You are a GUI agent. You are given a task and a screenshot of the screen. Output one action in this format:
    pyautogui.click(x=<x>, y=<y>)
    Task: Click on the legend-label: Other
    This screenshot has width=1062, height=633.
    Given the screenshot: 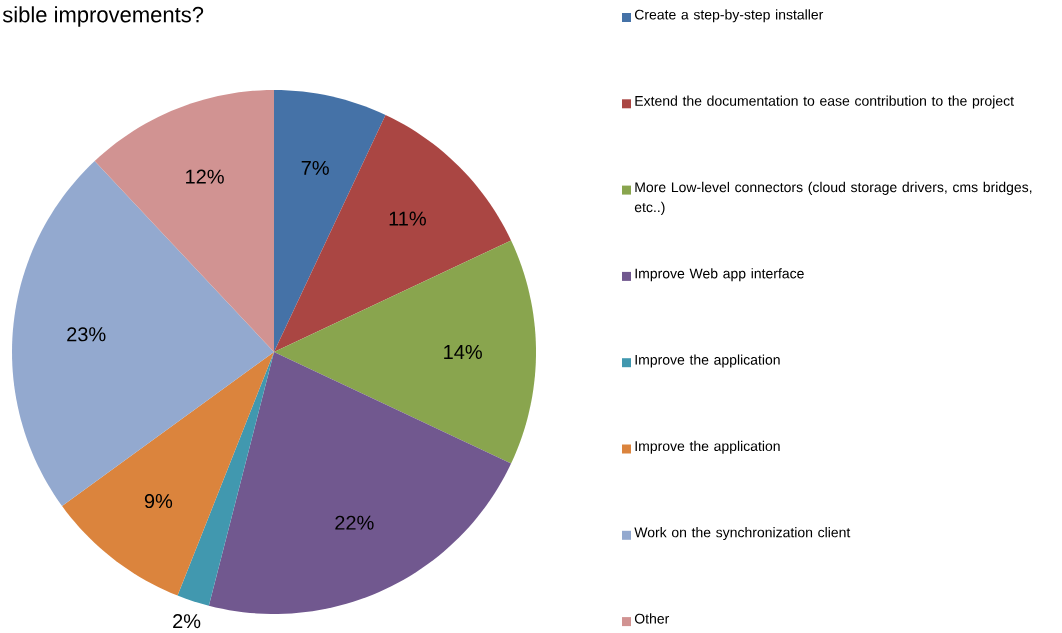 What is the action you would take?
    pyautogui.click(x=652, y=618)
    